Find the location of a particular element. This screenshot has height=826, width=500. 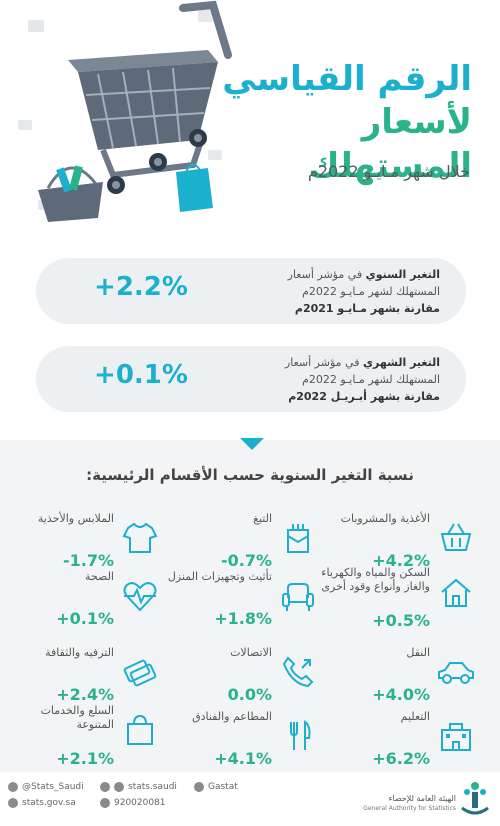

category-transport: النقل +4.0% is located at coordinates (401, 676).